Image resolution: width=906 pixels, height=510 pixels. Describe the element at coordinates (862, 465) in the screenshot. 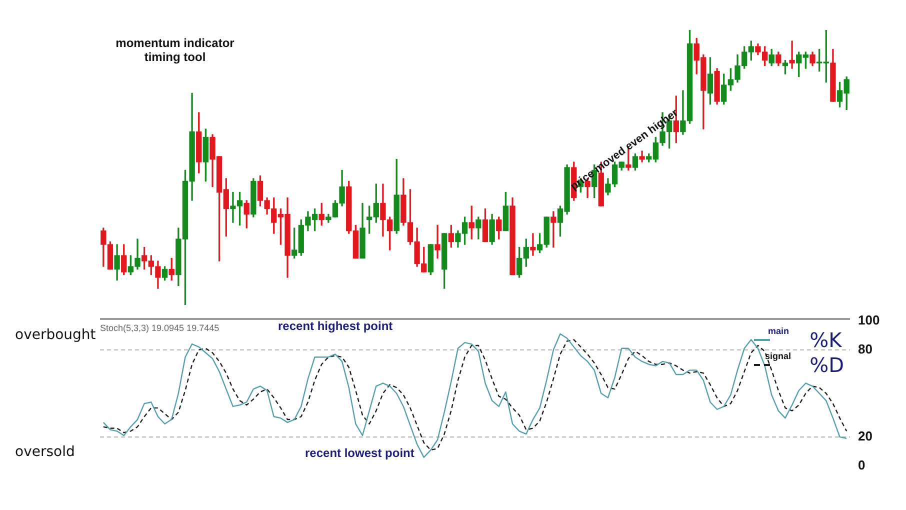

I see `y-tick-label: 0` at that location.